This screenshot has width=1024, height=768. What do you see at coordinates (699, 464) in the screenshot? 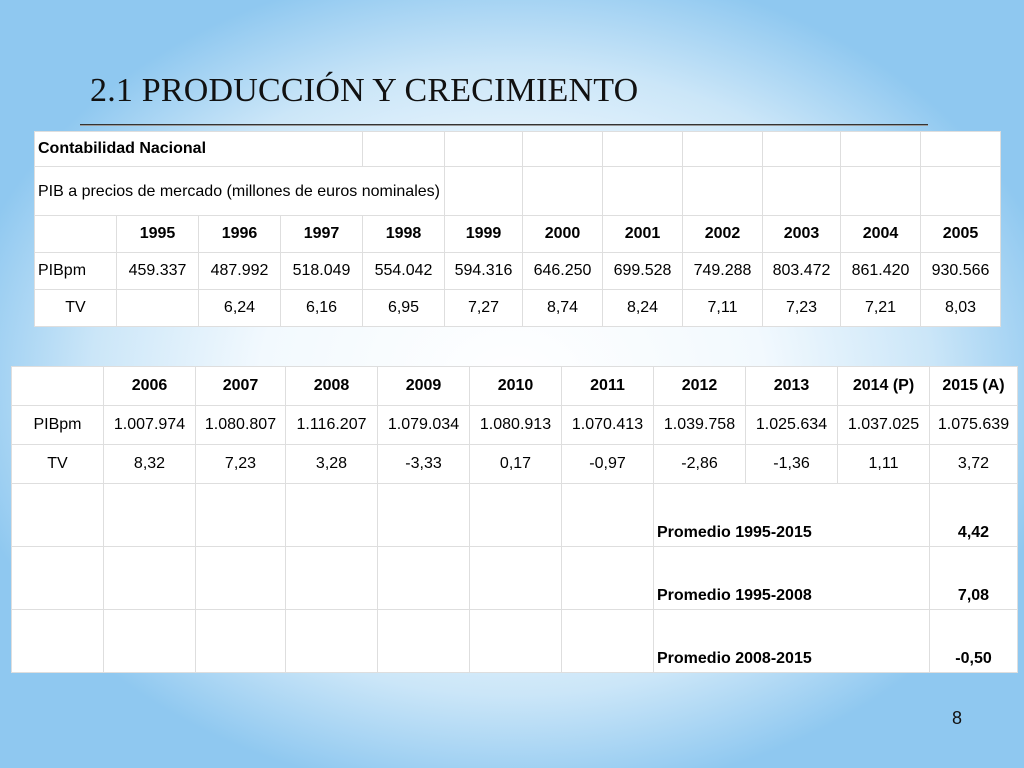
I see `value-cell: -2,86` at bounding box center [699, 464].